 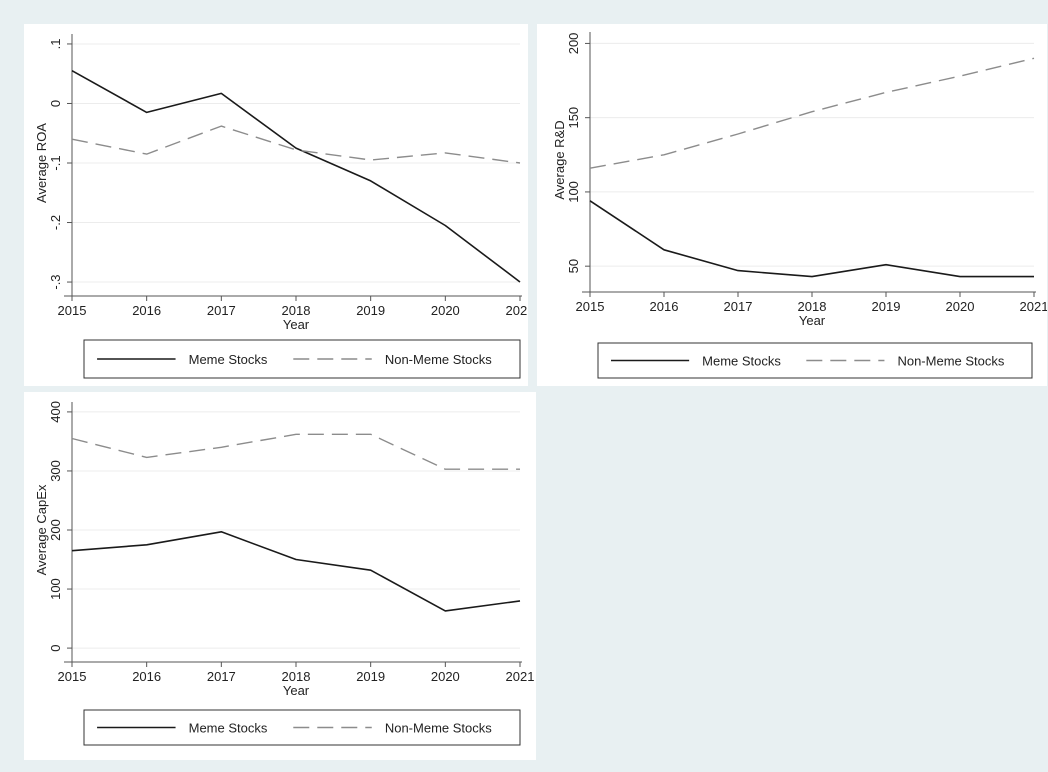 I want to click on y-tick-label: 150, so click(x=573, y=118).